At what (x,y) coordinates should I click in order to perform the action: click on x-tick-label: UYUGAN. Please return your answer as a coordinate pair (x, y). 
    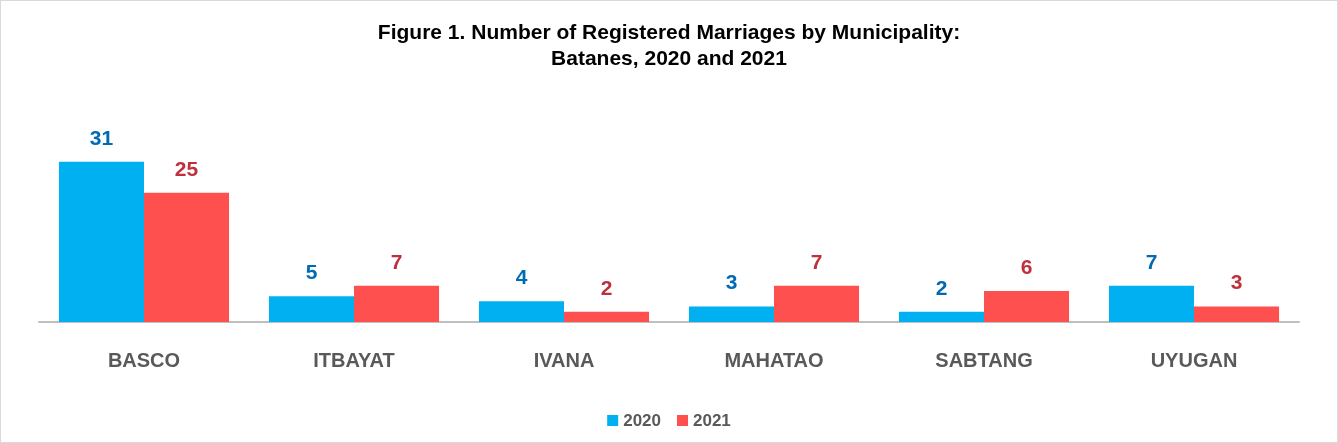
    Looking at the image, I should click on (1194, 360).